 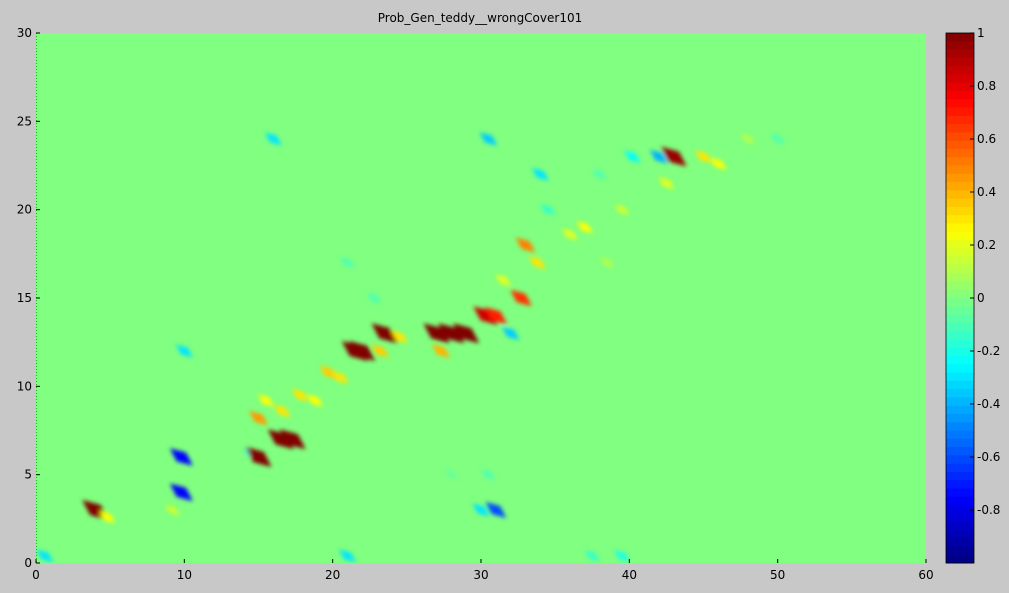 I want to click on x-tick-label: 10, so click(x=184, y=575).